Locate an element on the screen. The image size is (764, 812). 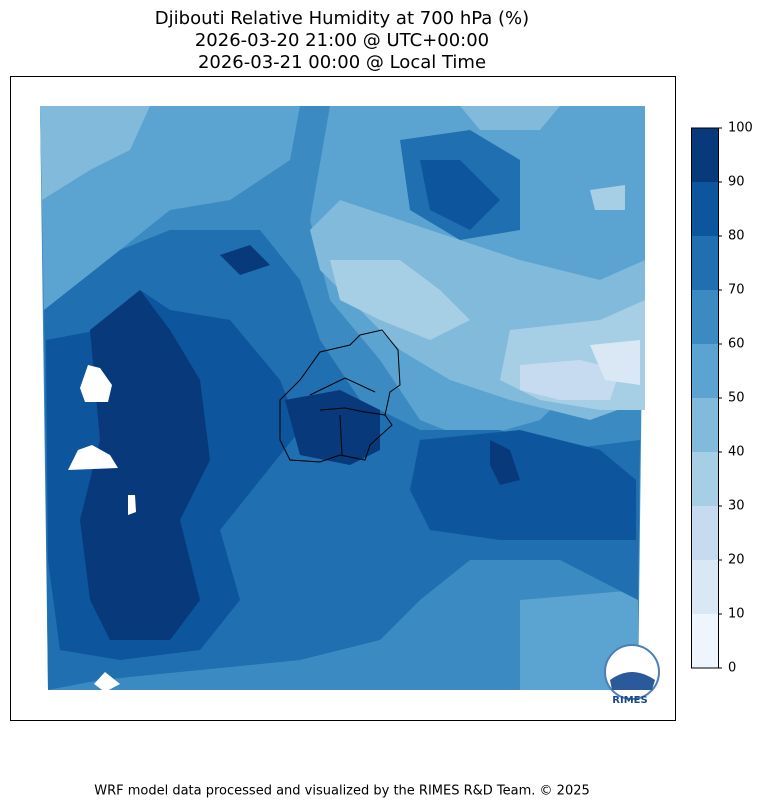
title-line: 2026-03-21 00:00 @ Local Time is located at coordinates (342, 62).